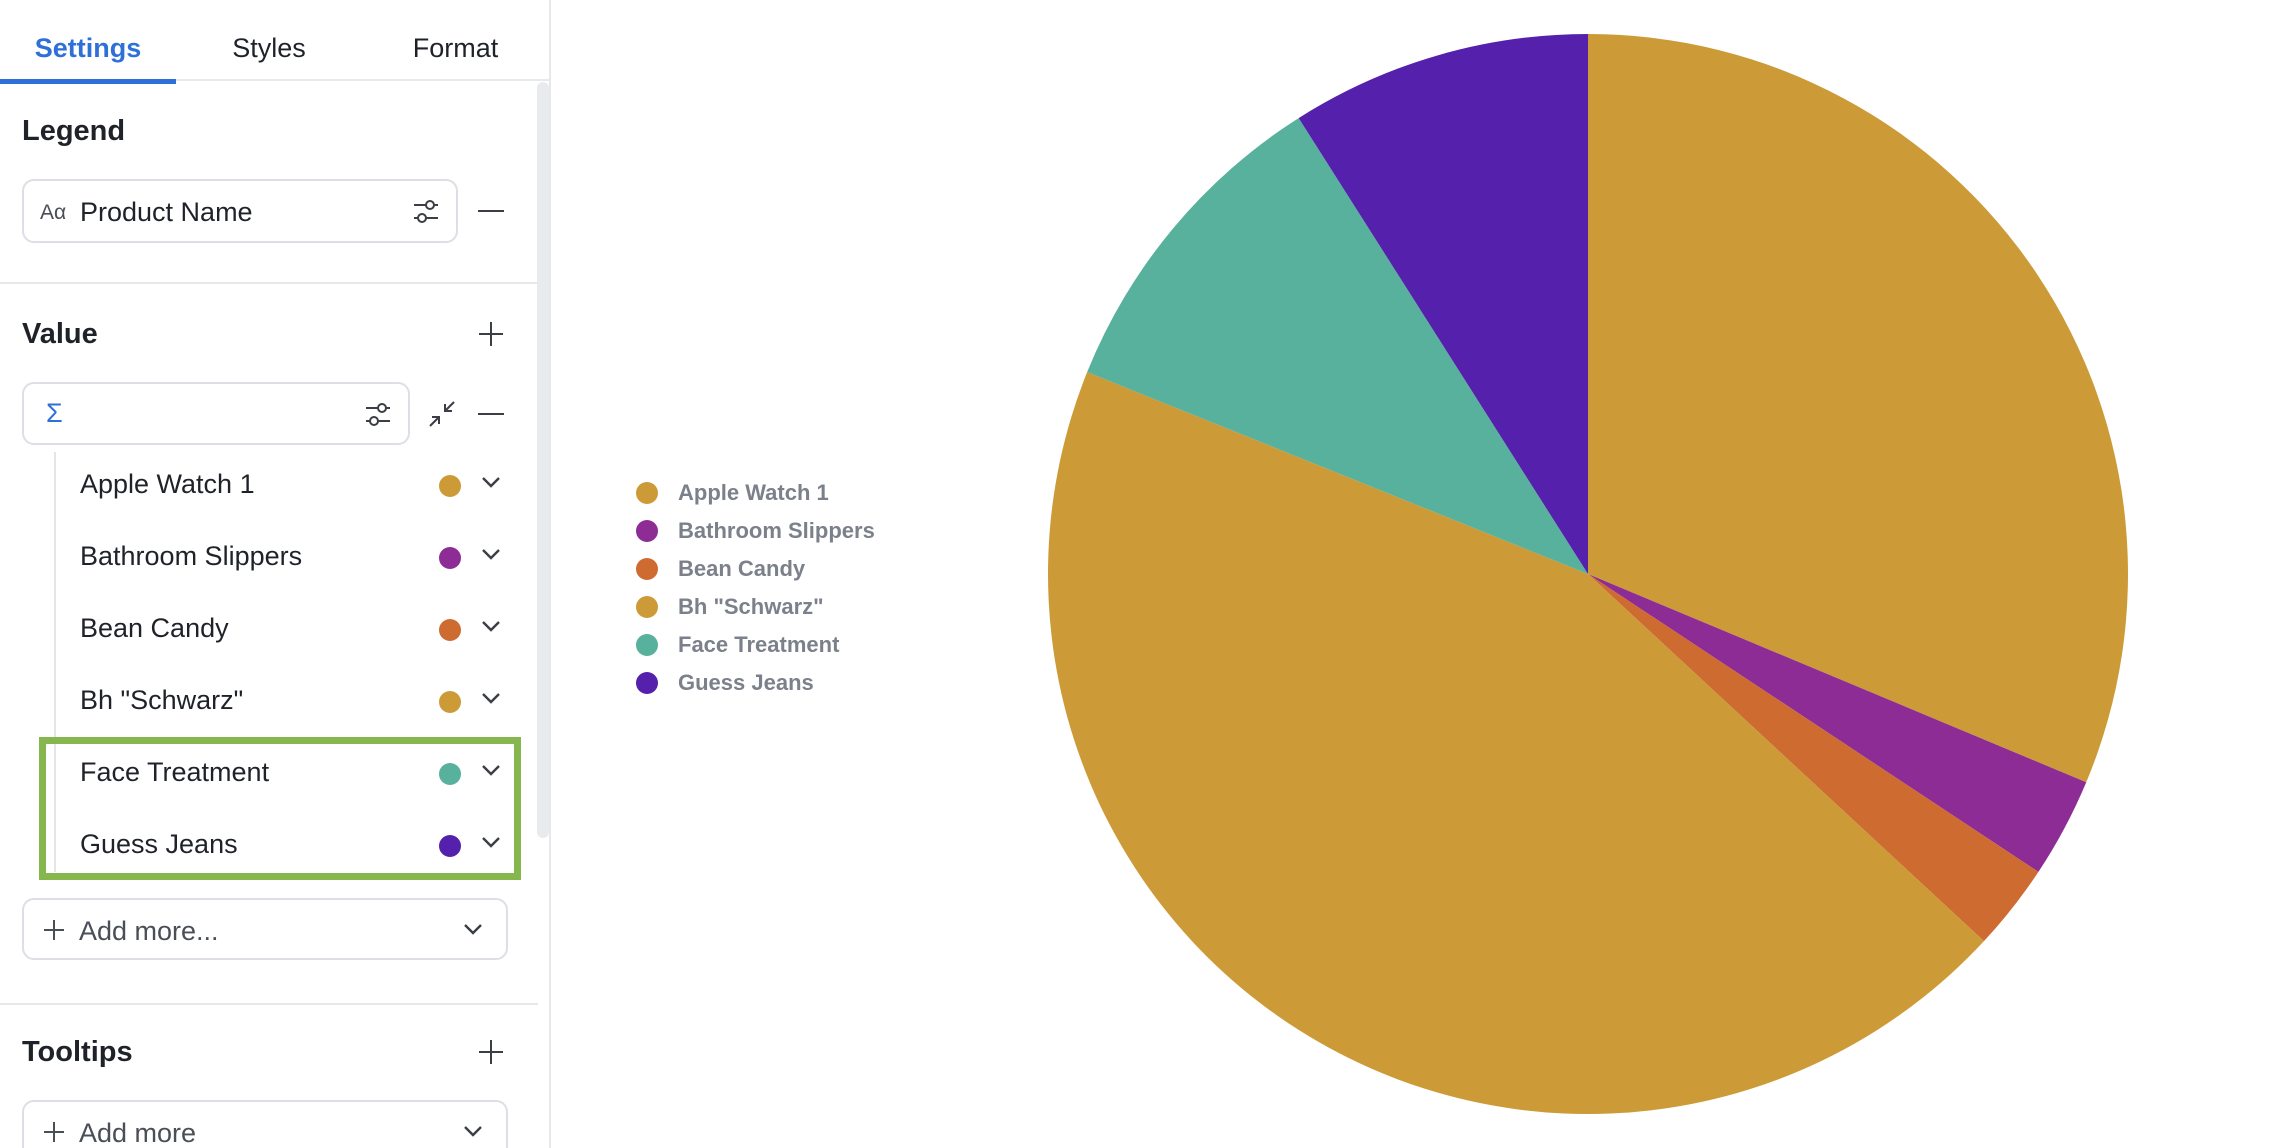 Image resolution: width=2278 pixels, height=1148 pixels. What do you see at coordinates (159, 844) in the screenshot?
I see `series-name: Guess Jeans` at bounding box center [159, 844].